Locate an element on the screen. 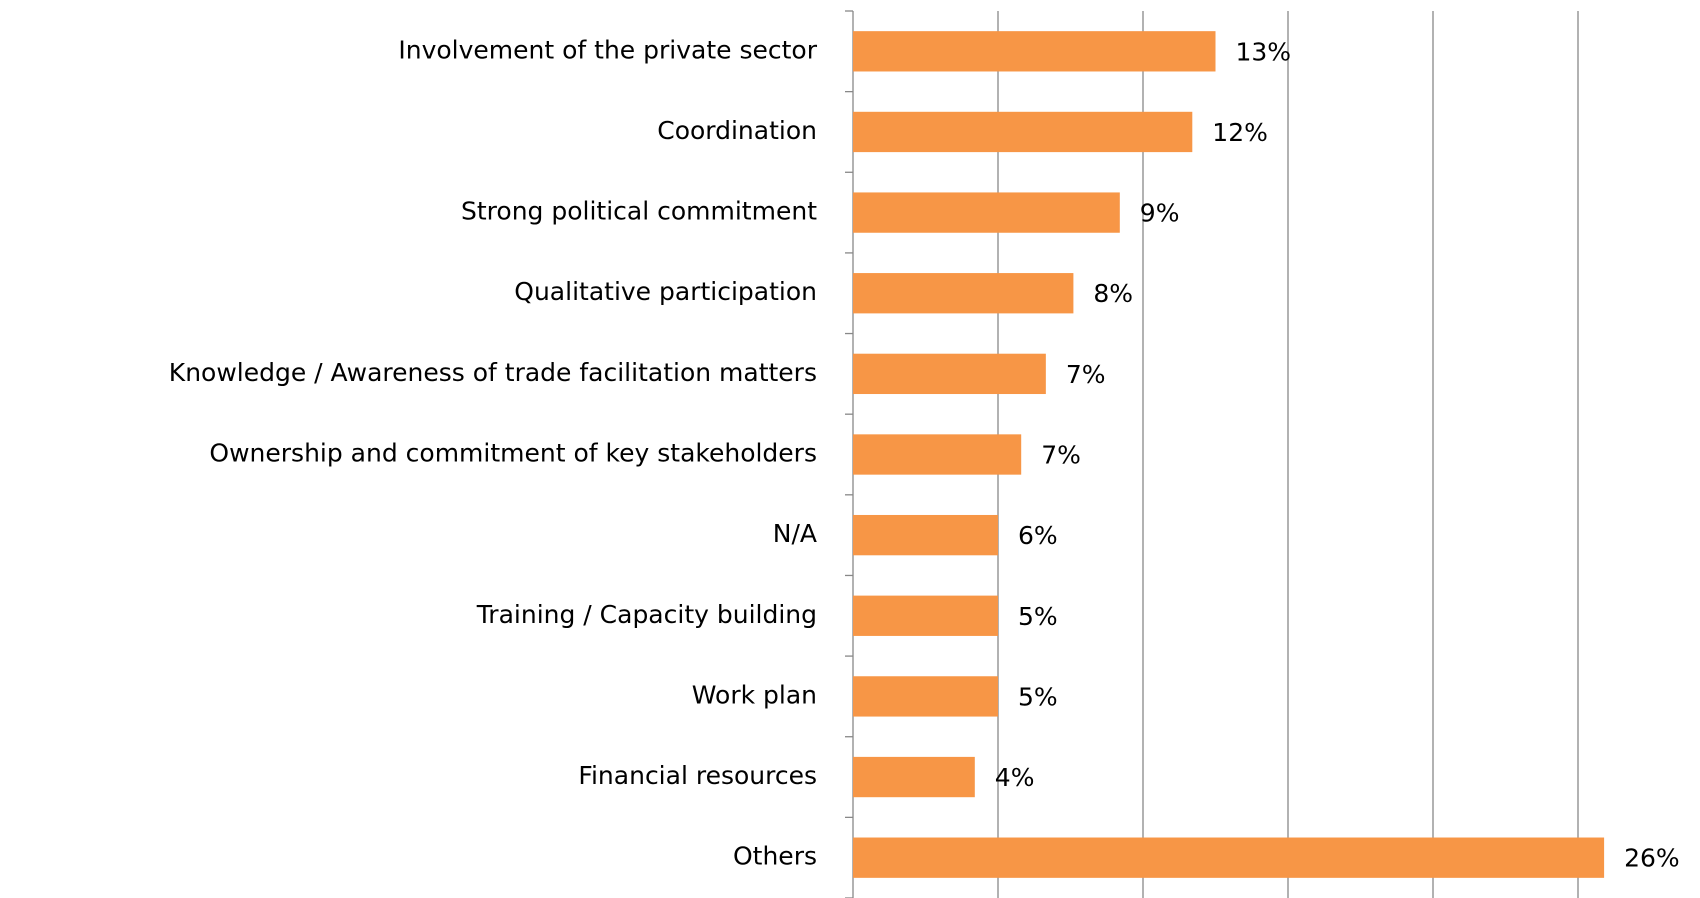 The width and height of the screenshot is (1700, 898). y-tick-label: Financial resources is located at coordinates (697, 775).